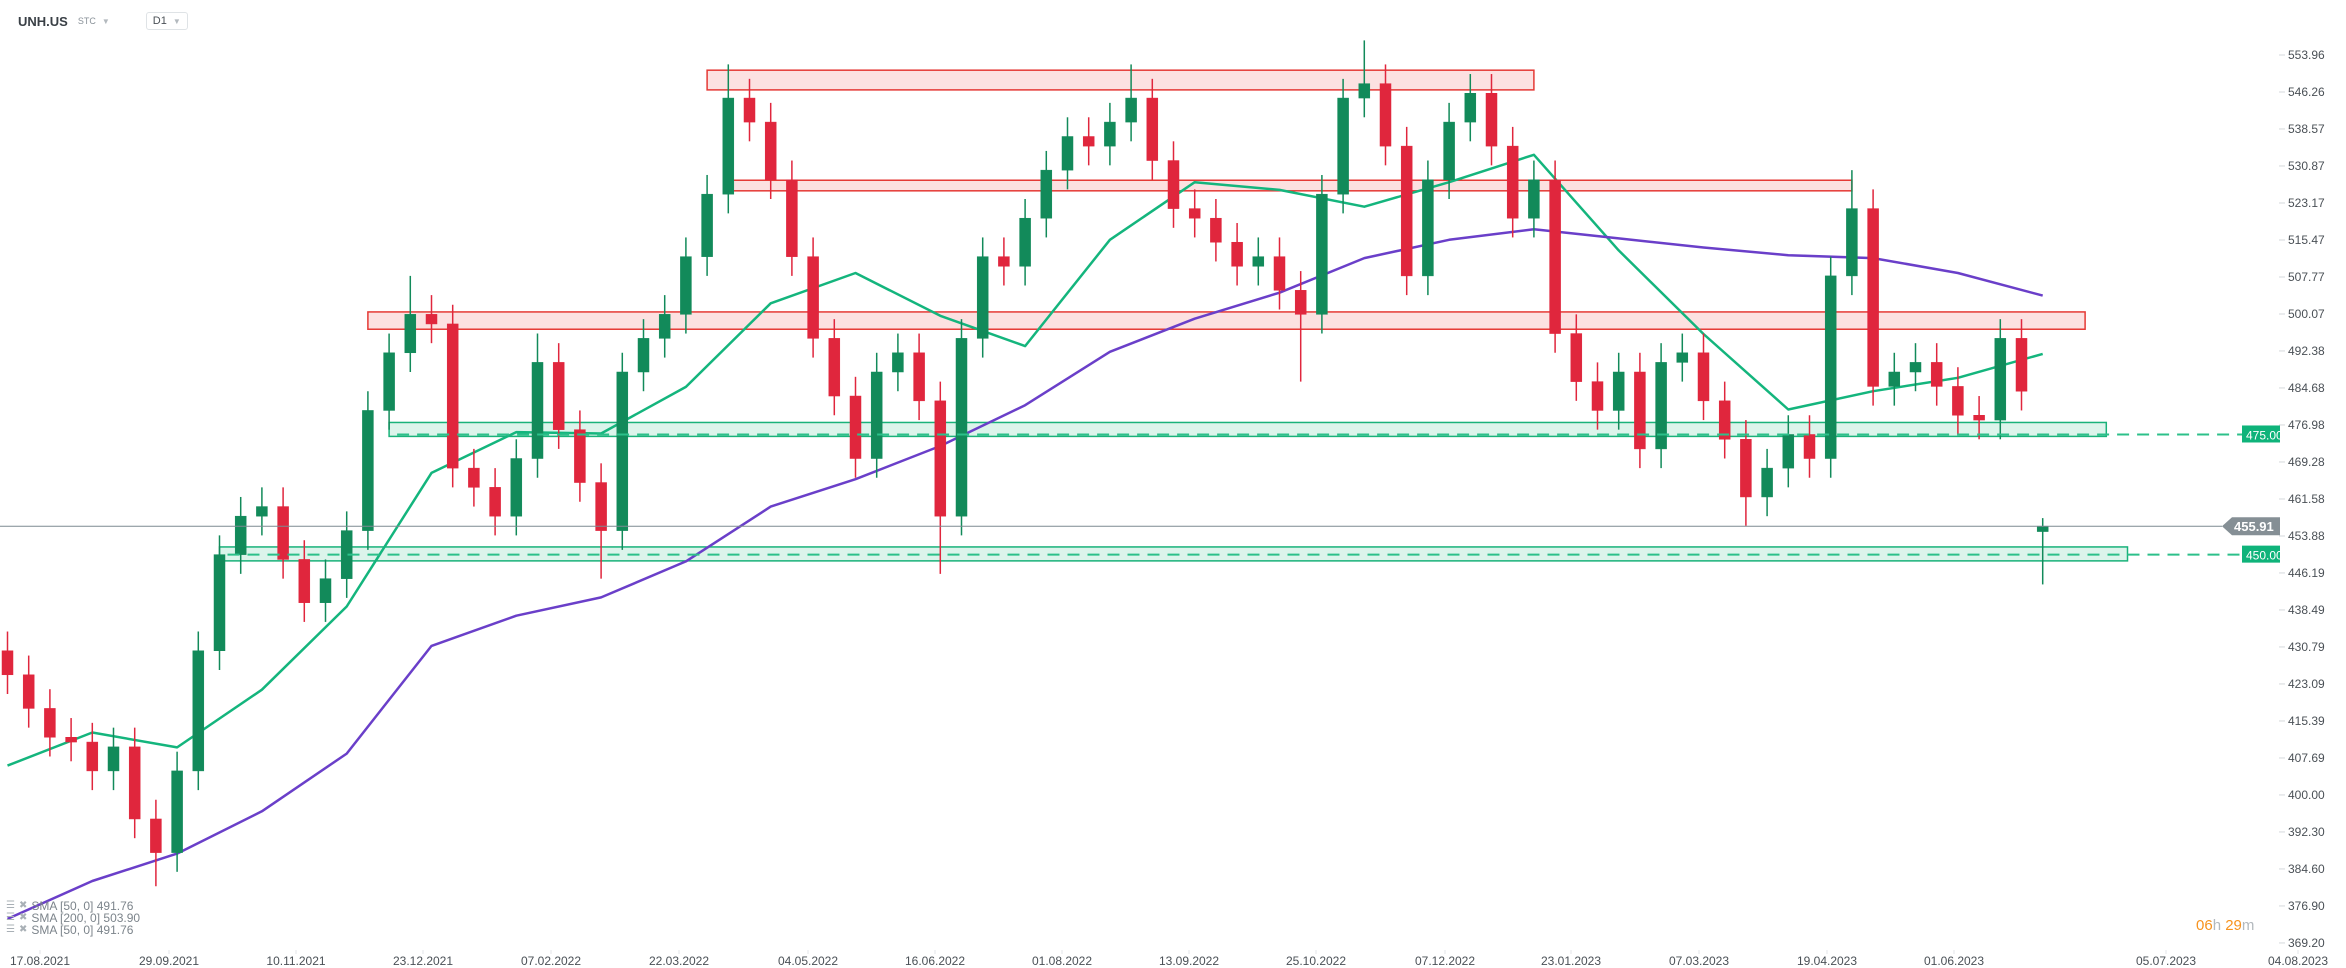  Describe the element at coordinates (73, 906) in the screenshot. I see `legend-item-sma50: ☰ ✖ SMA [50, 0] 491.76` at that location.